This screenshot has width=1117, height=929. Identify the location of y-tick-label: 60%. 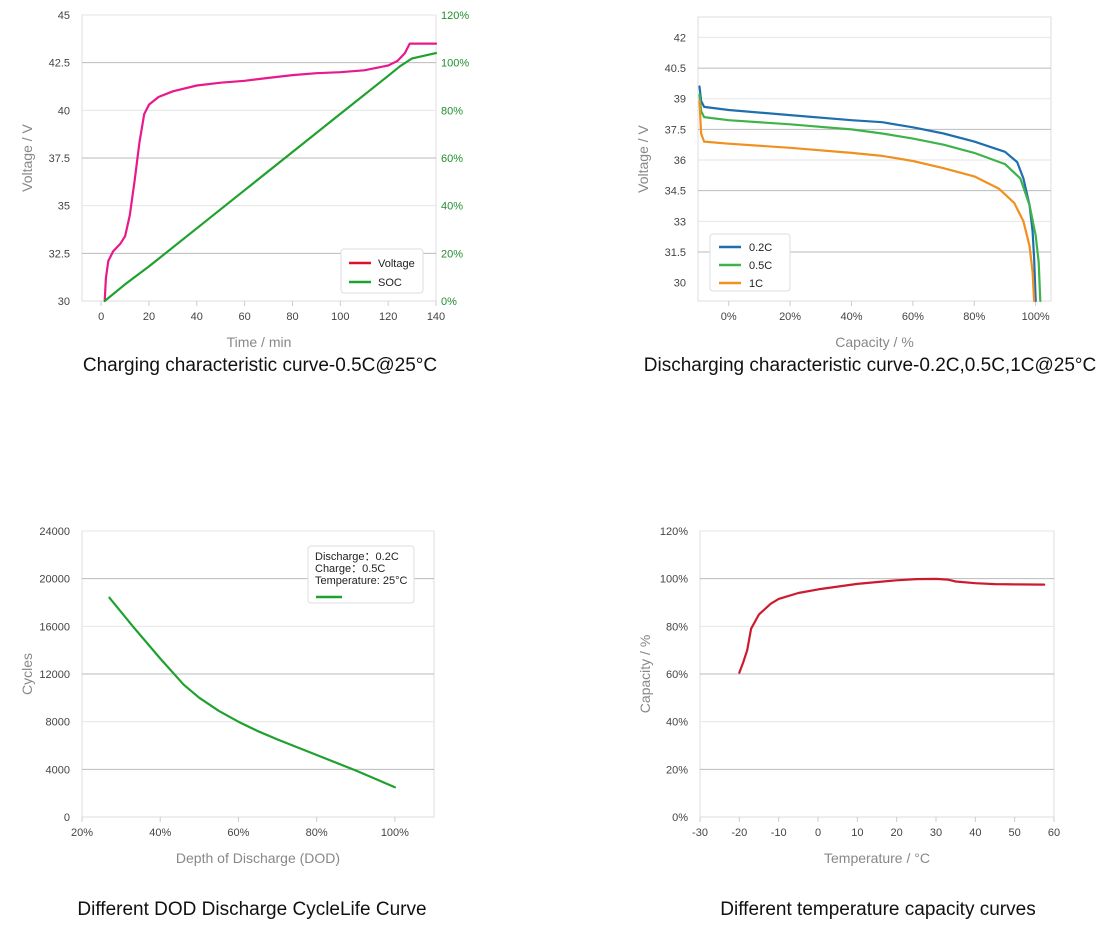
(677, 675).